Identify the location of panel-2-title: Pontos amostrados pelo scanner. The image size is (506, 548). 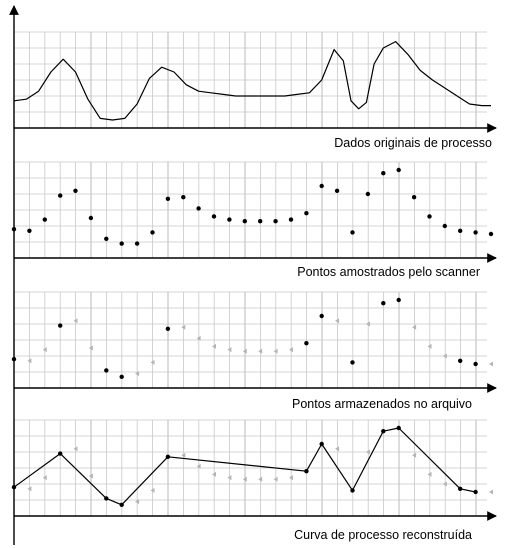
(388, 272).